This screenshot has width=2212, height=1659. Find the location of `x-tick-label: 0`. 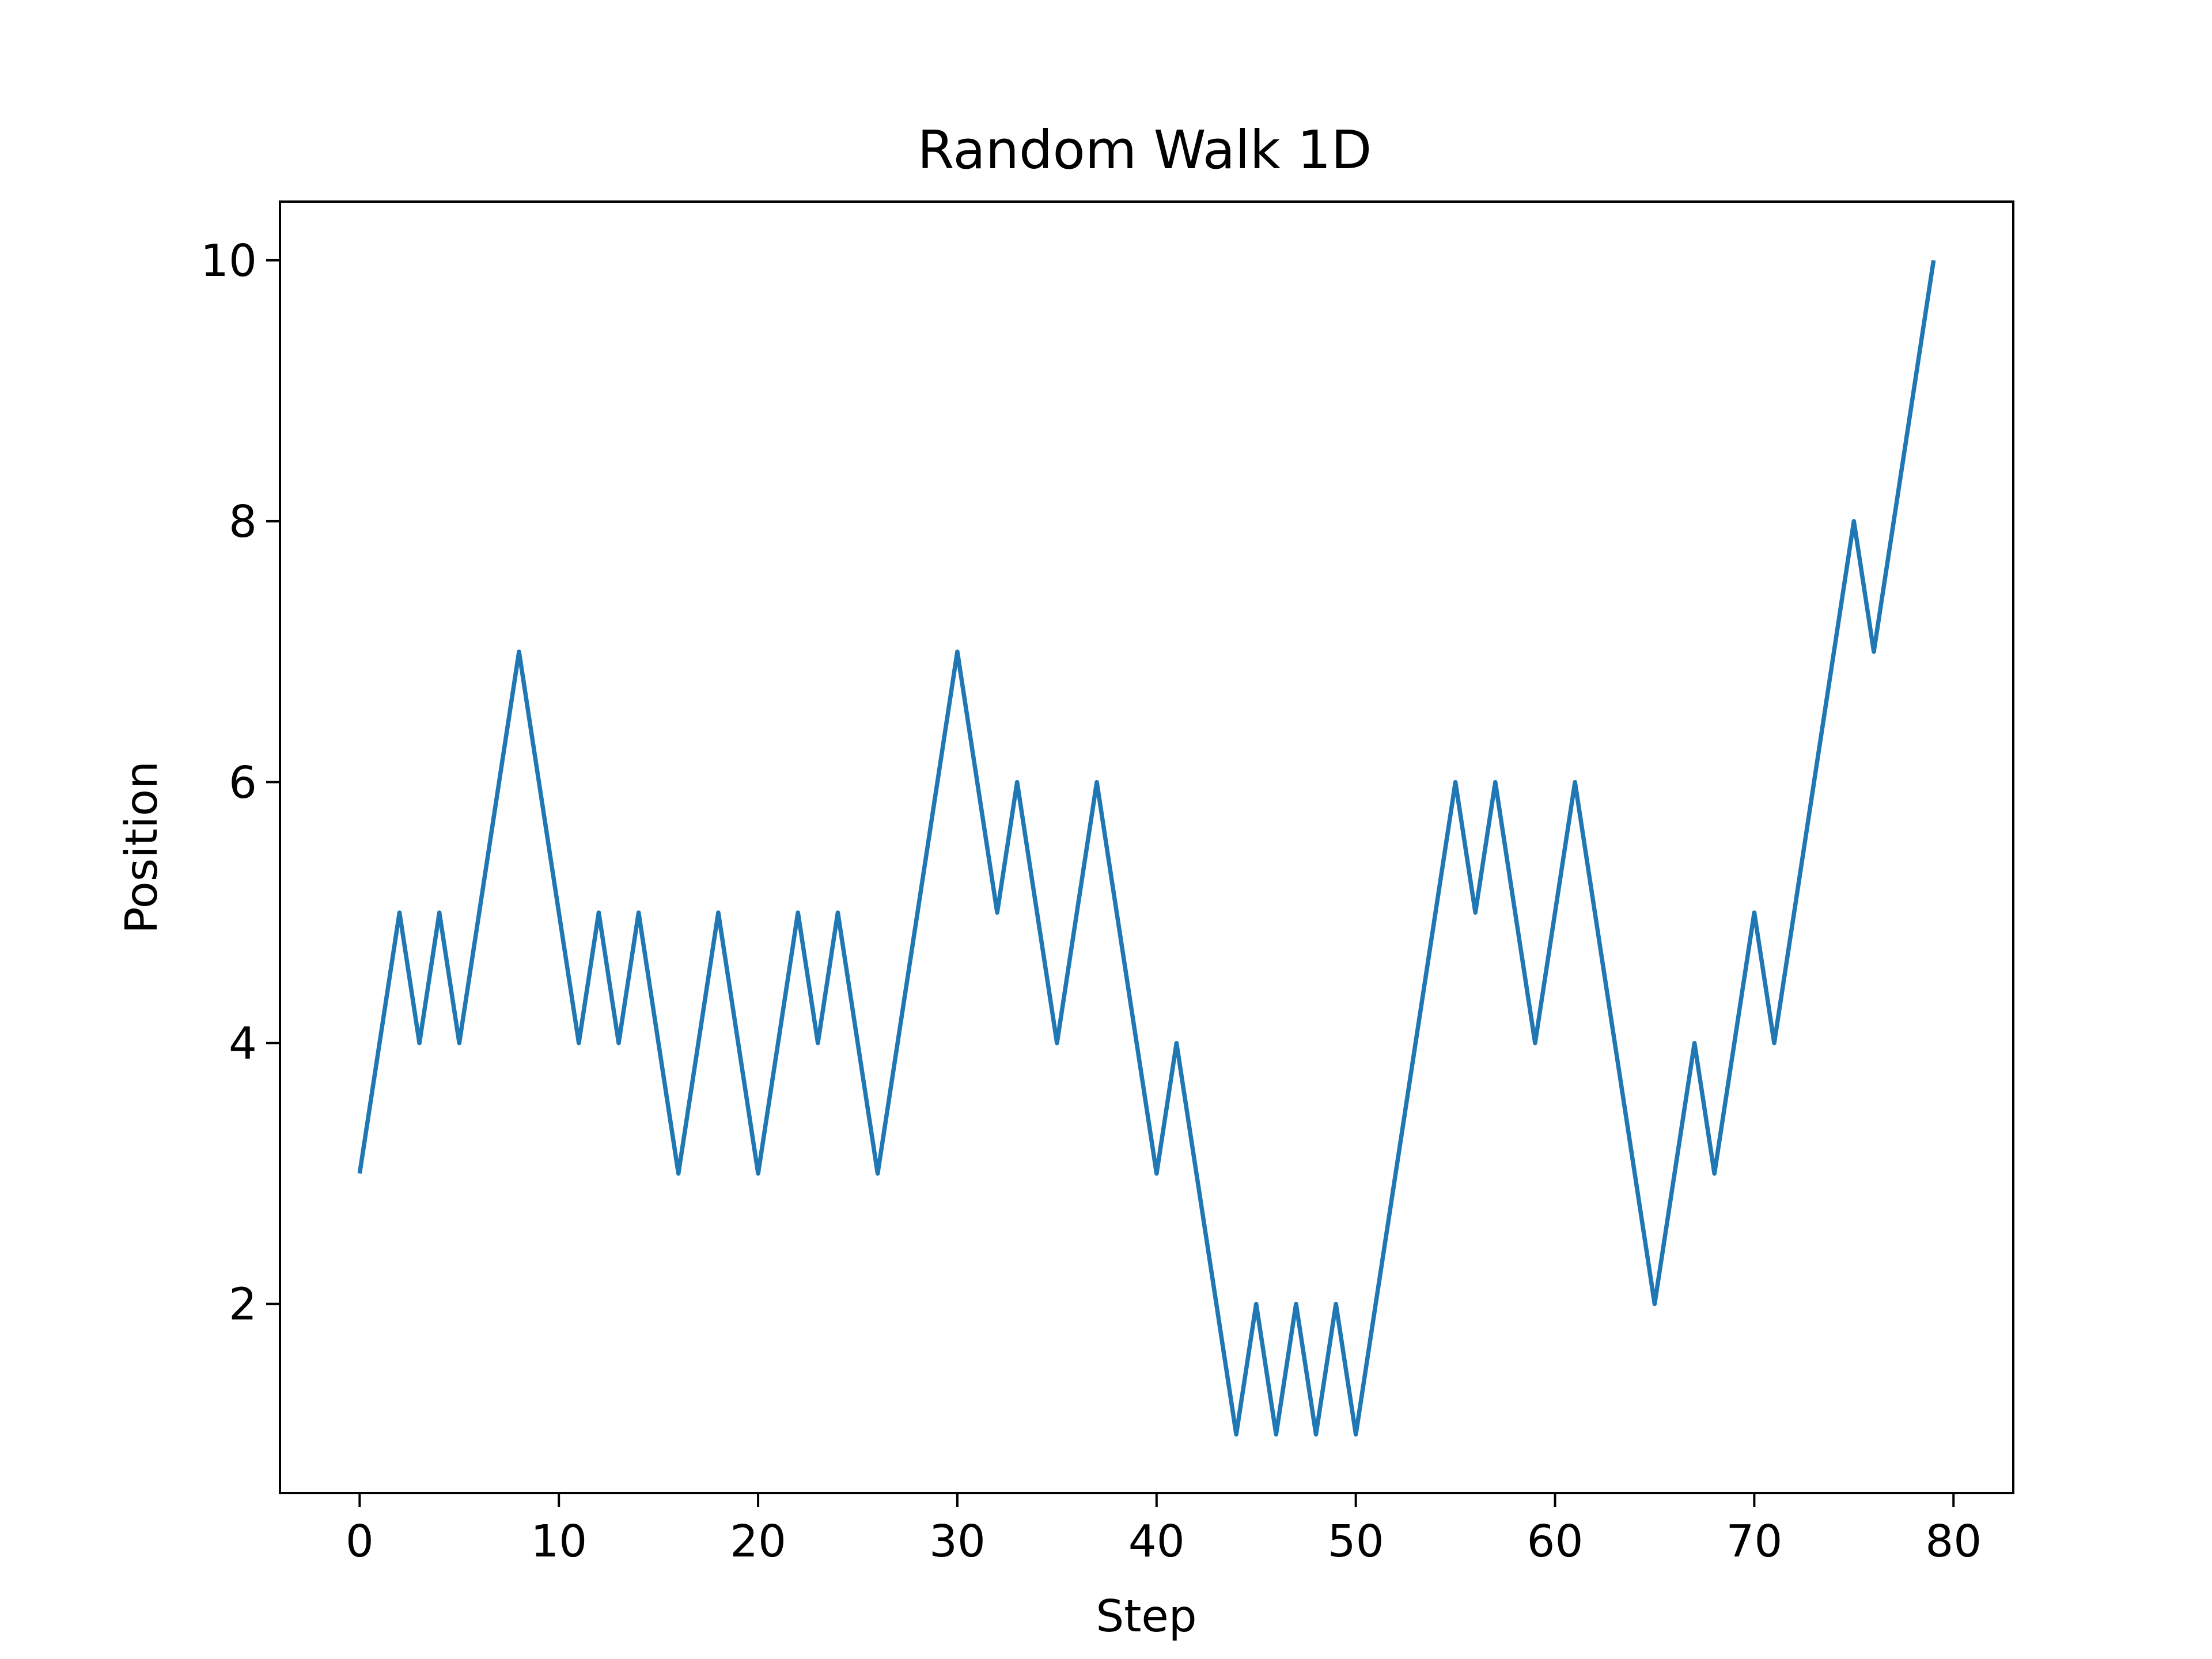

x-tick-label: 0 is located at coordinates (360, 1541).